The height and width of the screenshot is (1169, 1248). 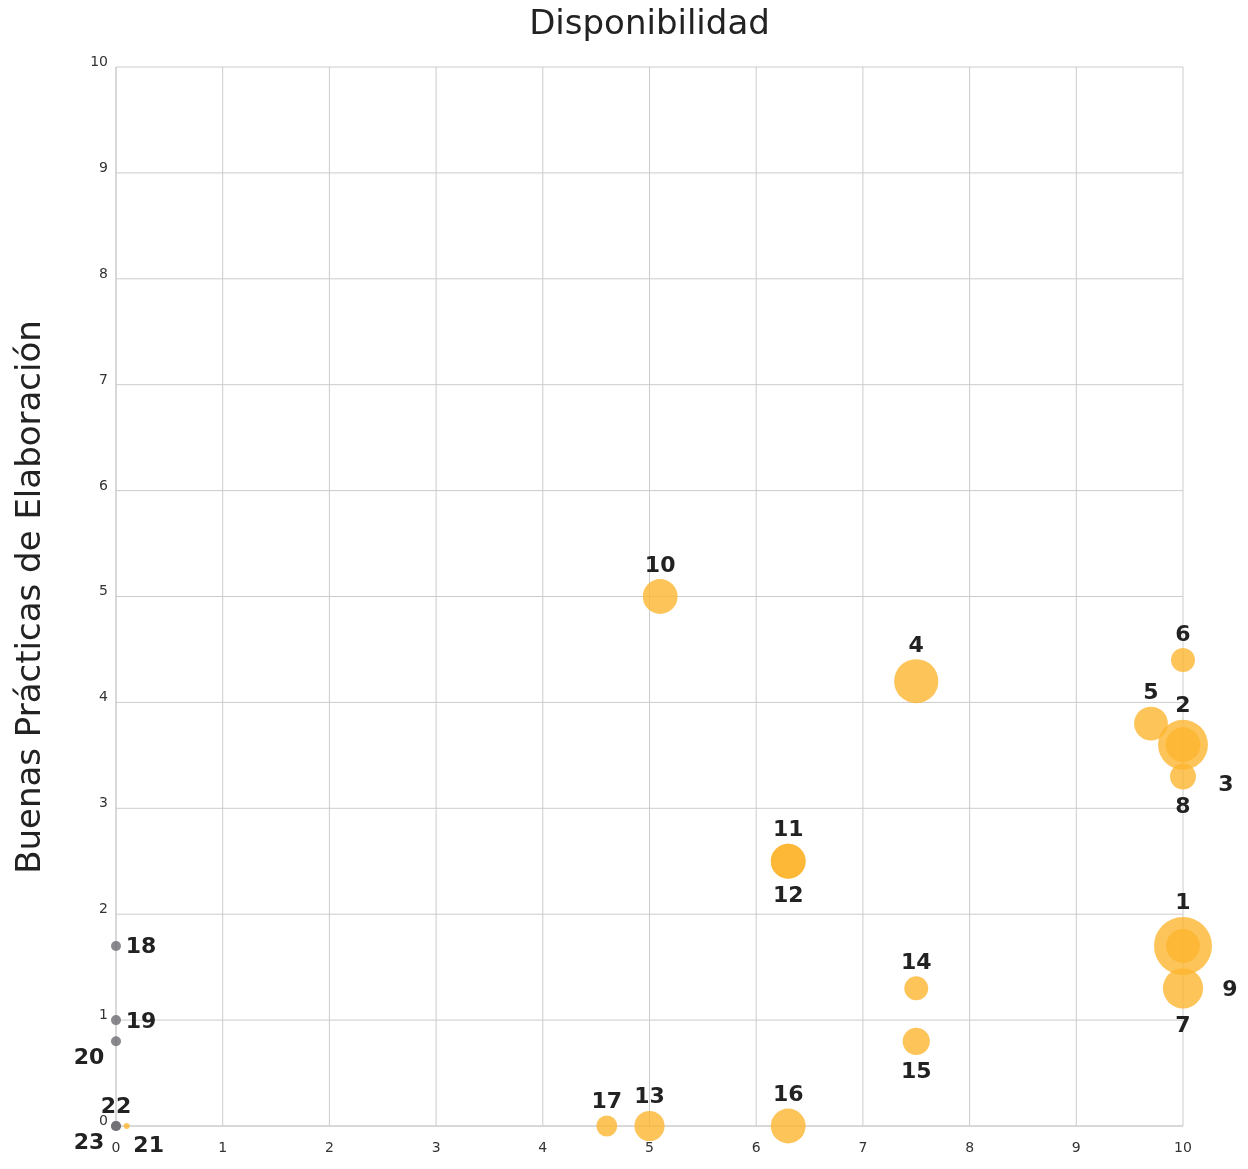 I want to click on x-tick-label: 5, so click(x=649, y=1146).